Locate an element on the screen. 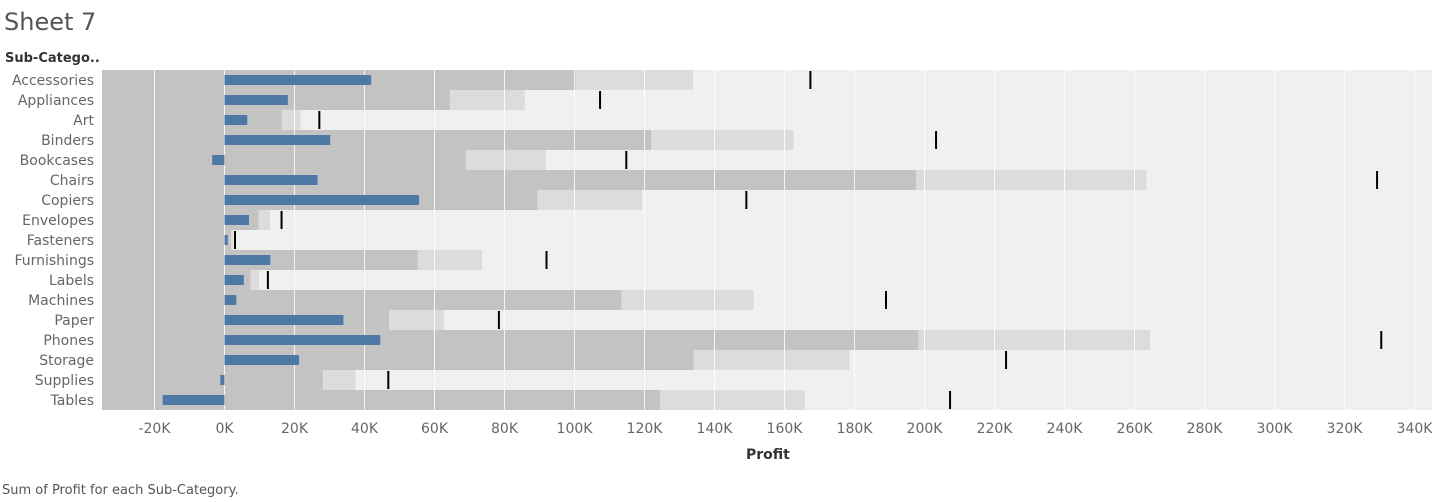  category-label: Bookcases is located at coordinates (57, 161).